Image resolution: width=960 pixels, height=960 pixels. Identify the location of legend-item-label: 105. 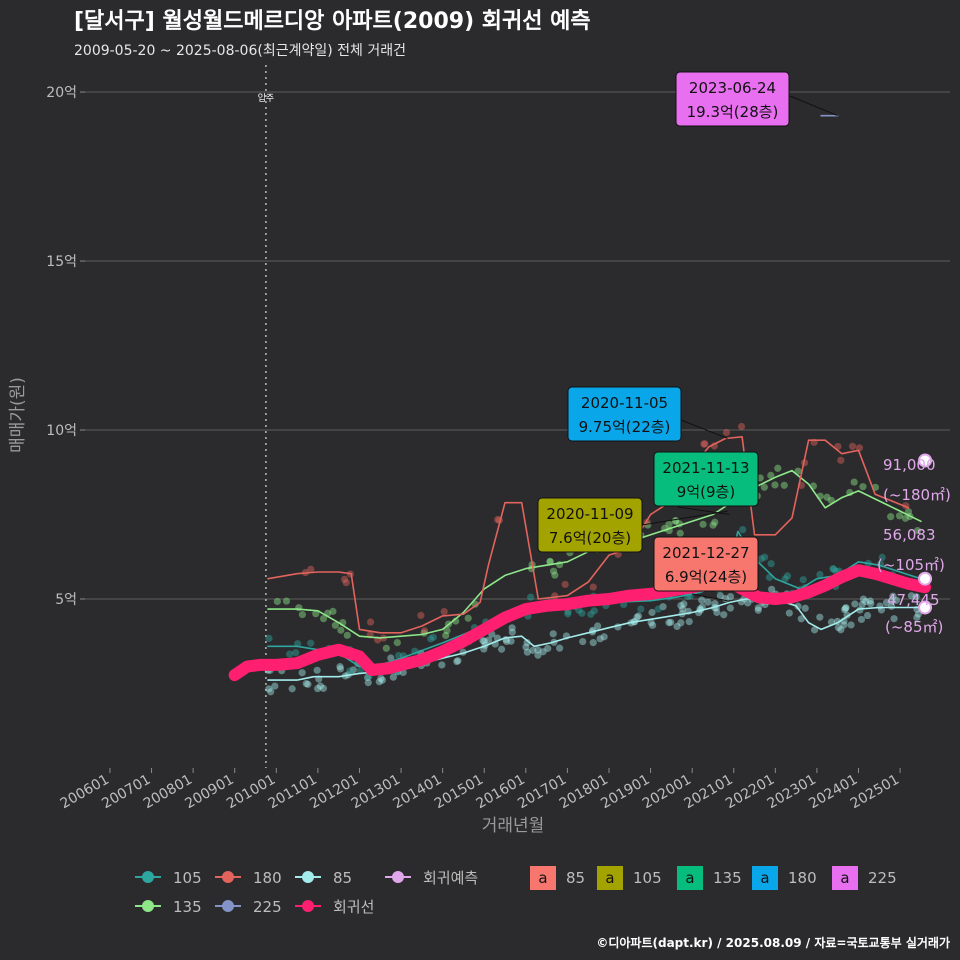
(187, 878).